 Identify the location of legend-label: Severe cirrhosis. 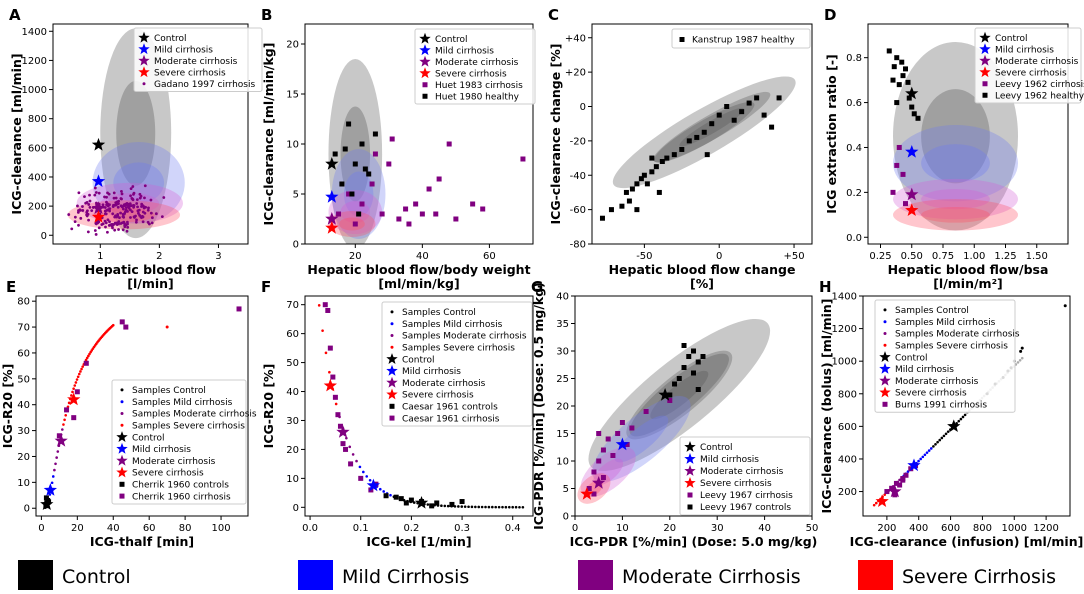
(931, 394).